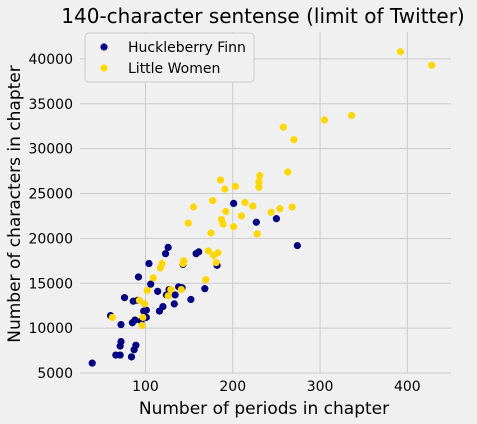 Image resolution: width=477 pixels, height=424 pixels. I want to click on x-tick-labels: 100 200 300 400, so click(276, 387).